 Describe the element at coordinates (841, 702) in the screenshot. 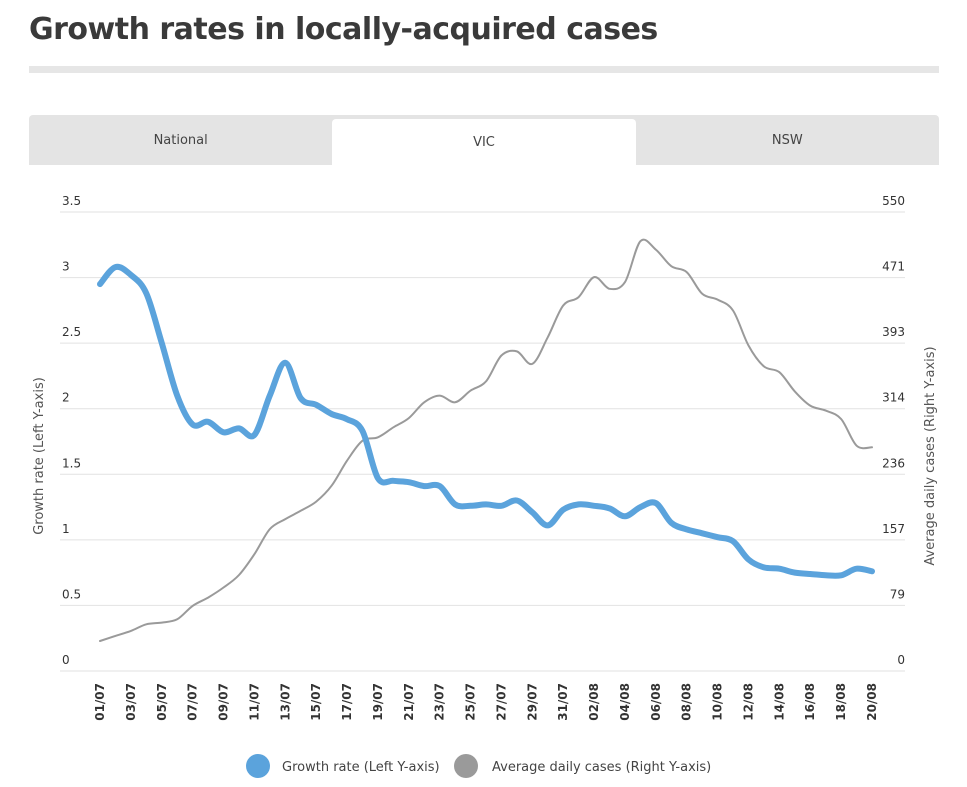

I see `x-tick-label: 18/08` at that location.